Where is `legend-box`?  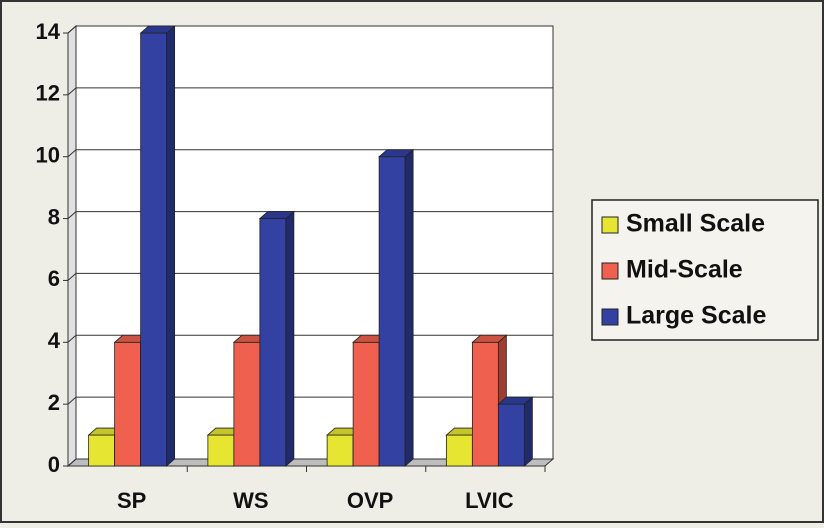 legend-box is located at coordinates (705, 270).